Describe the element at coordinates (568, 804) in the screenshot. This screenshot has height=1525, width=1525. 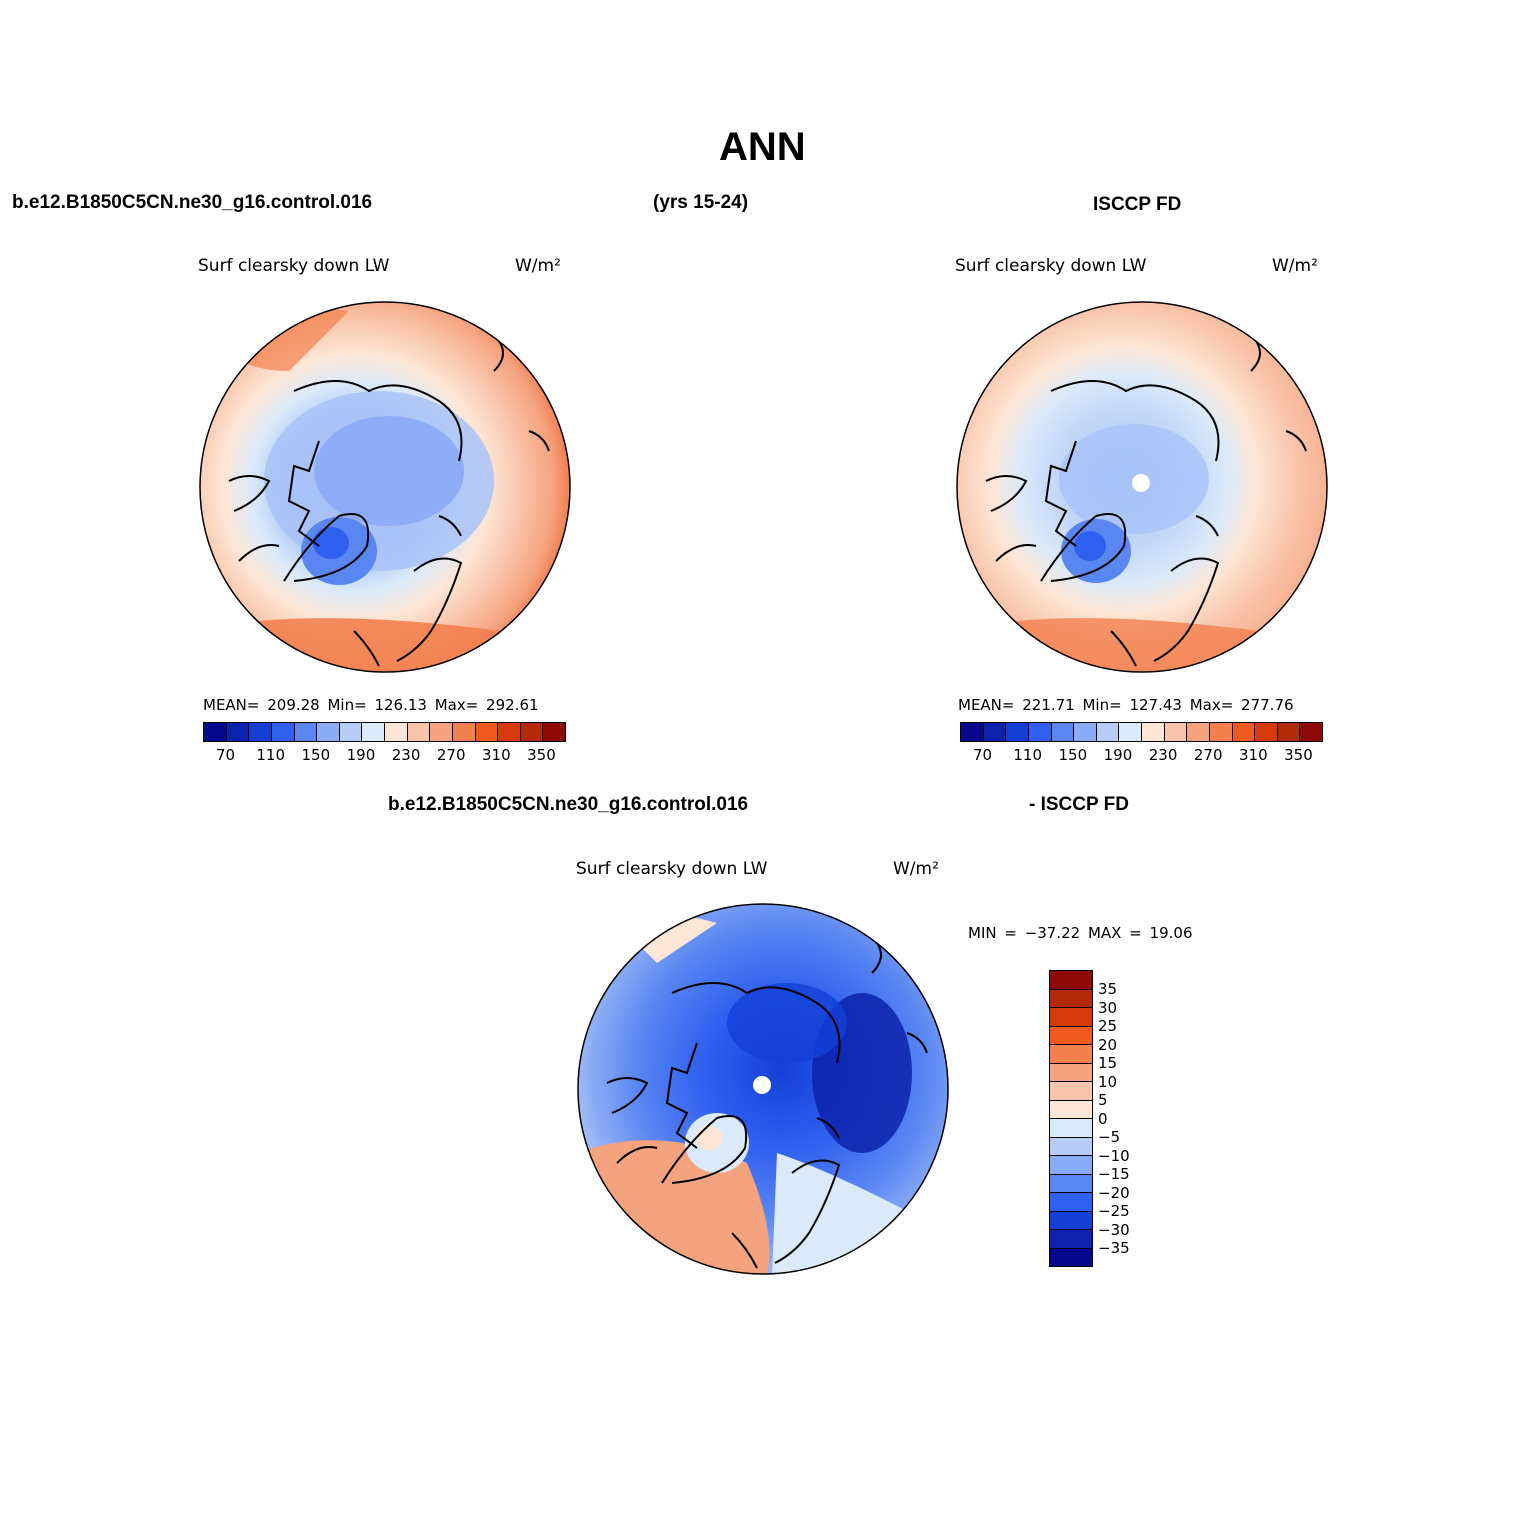
I see `diff-case-label: b.e12.B1850C5CN.ne30_g16.control.016` at that location.